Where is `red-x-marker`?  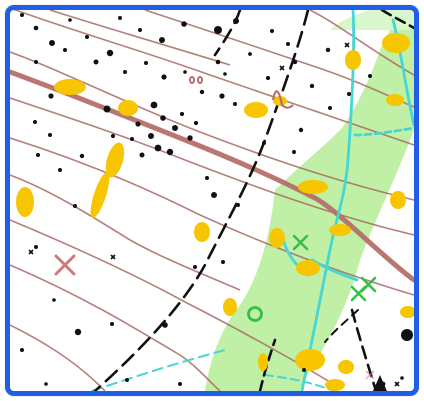 red-x-marker is located at coordinates (65, 265).